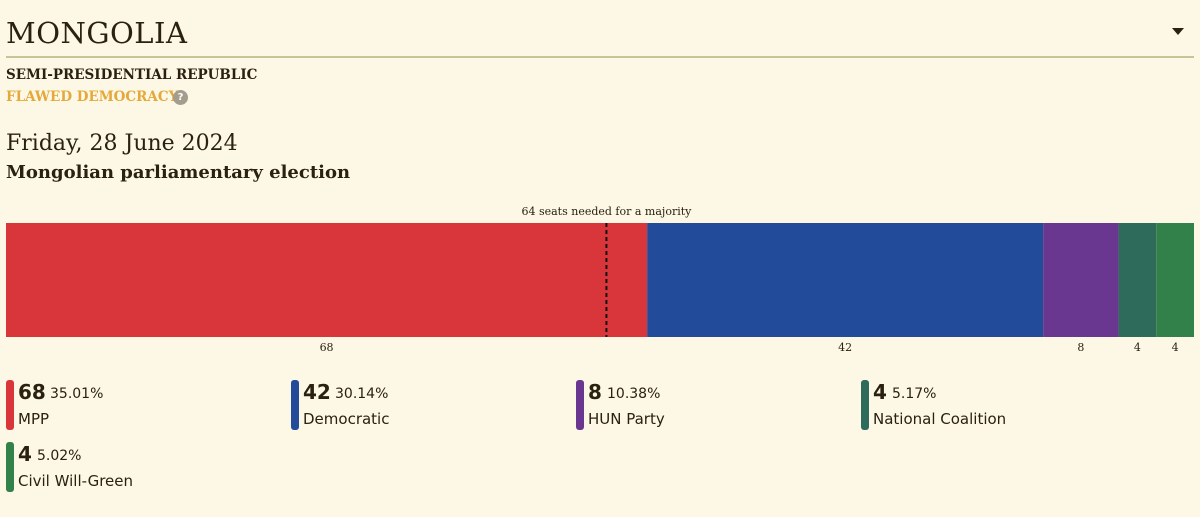  I want to click on legend-percent: 35.01%, so click(77, 394).